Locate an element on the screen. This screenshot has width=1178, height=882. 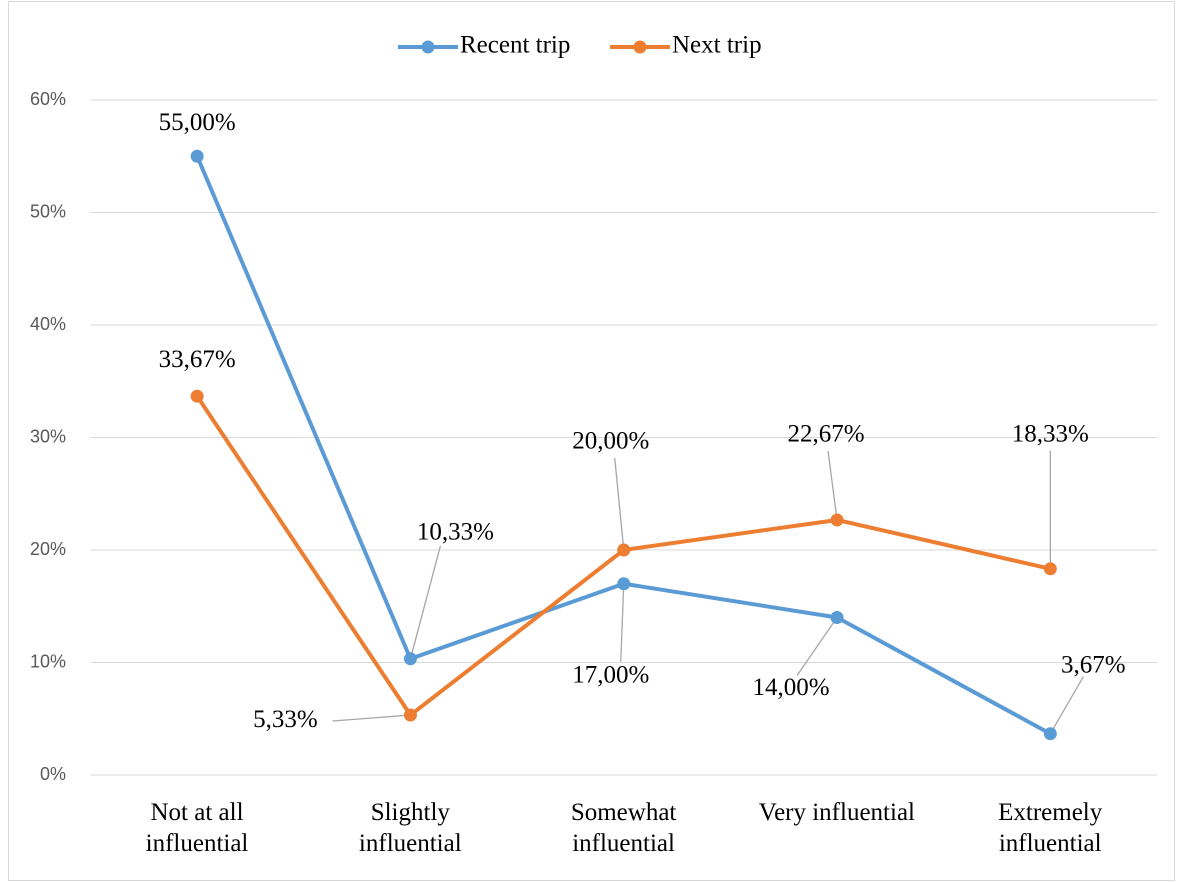
data-label: 55,00% is located at coordinates (197, 122).